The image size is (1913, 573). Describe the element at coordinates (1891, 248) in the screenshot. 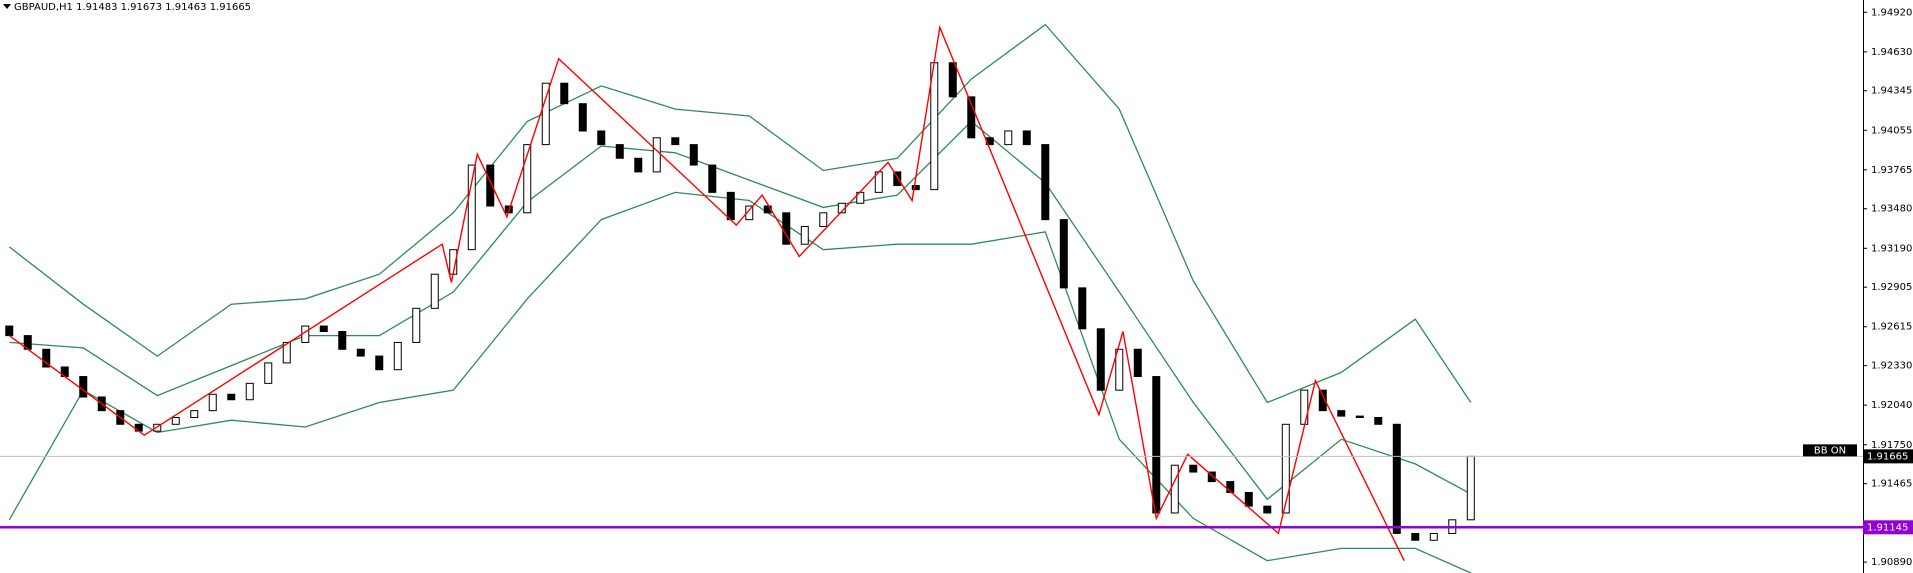

I see `y-tick-label: 1.93190` at that location.